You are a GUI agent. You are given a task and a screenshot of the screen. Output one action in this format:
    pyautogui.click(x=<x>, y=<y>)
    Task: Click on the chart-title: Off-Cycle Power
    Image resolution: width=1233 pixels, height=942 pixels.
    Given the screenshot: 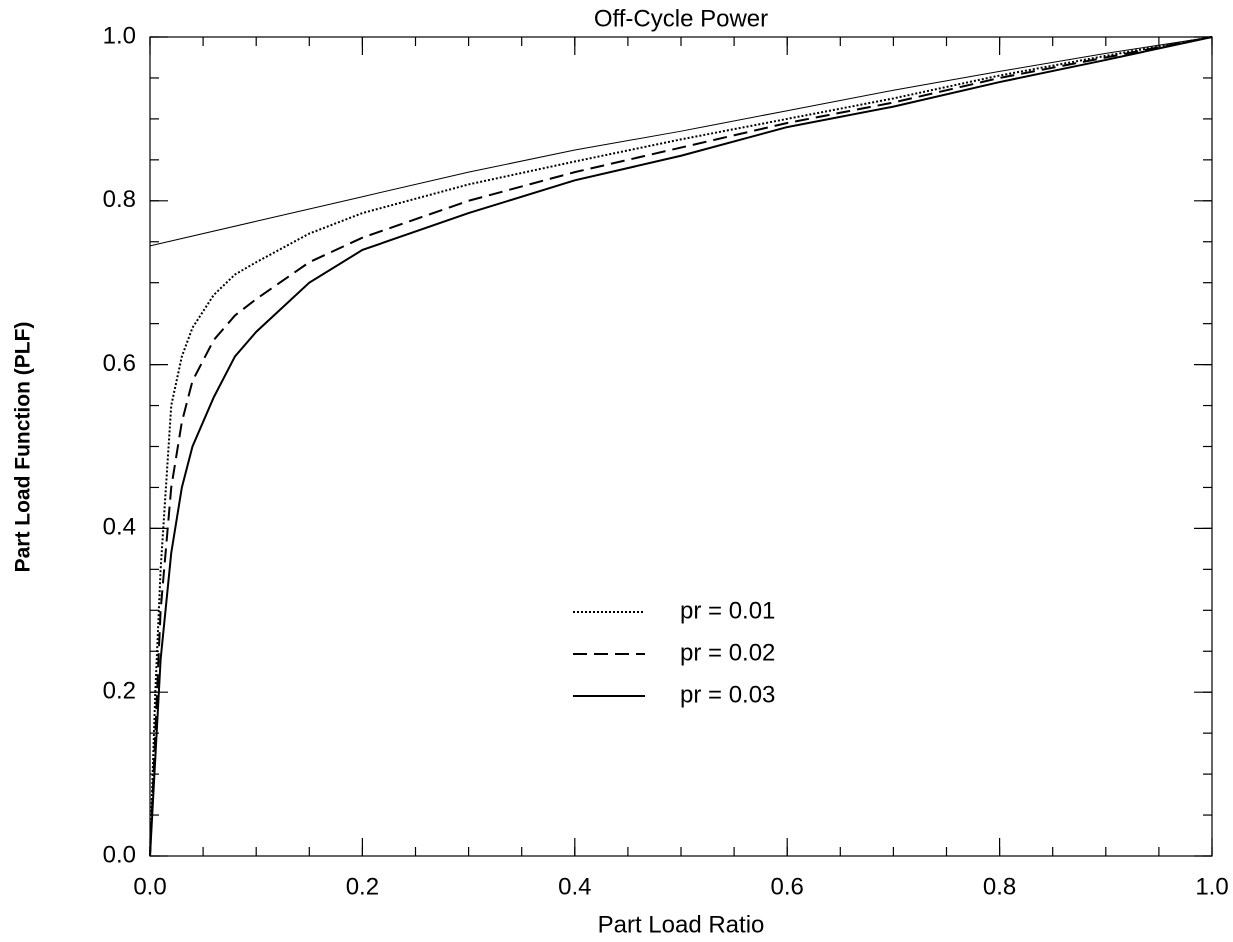 What is the action you would take?
    pyautogui.click(x=681, y=18)
    